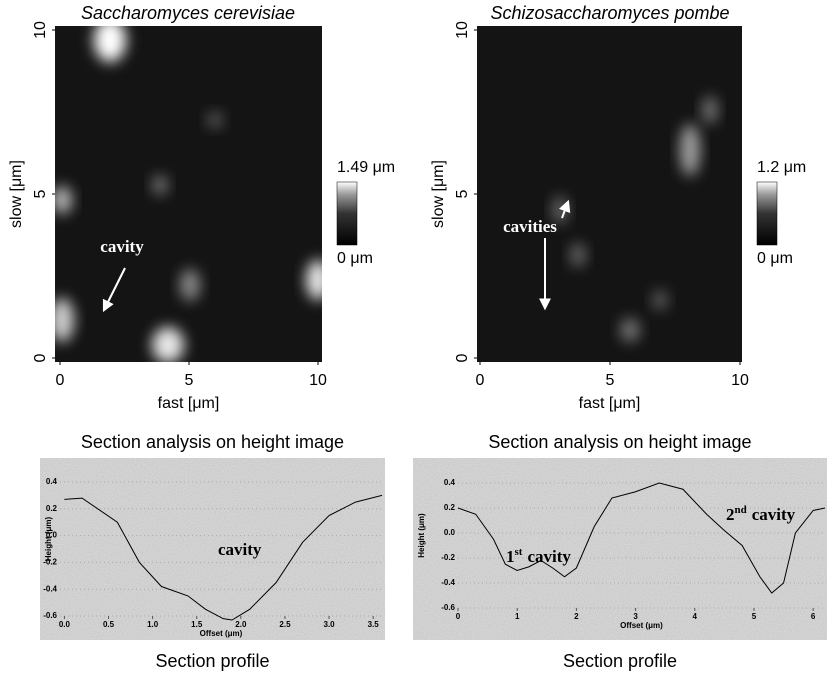  Describe the element at coordinates (781, 167) in the screenshot. I see `colorbar-label: 1.2 μm` at that location.